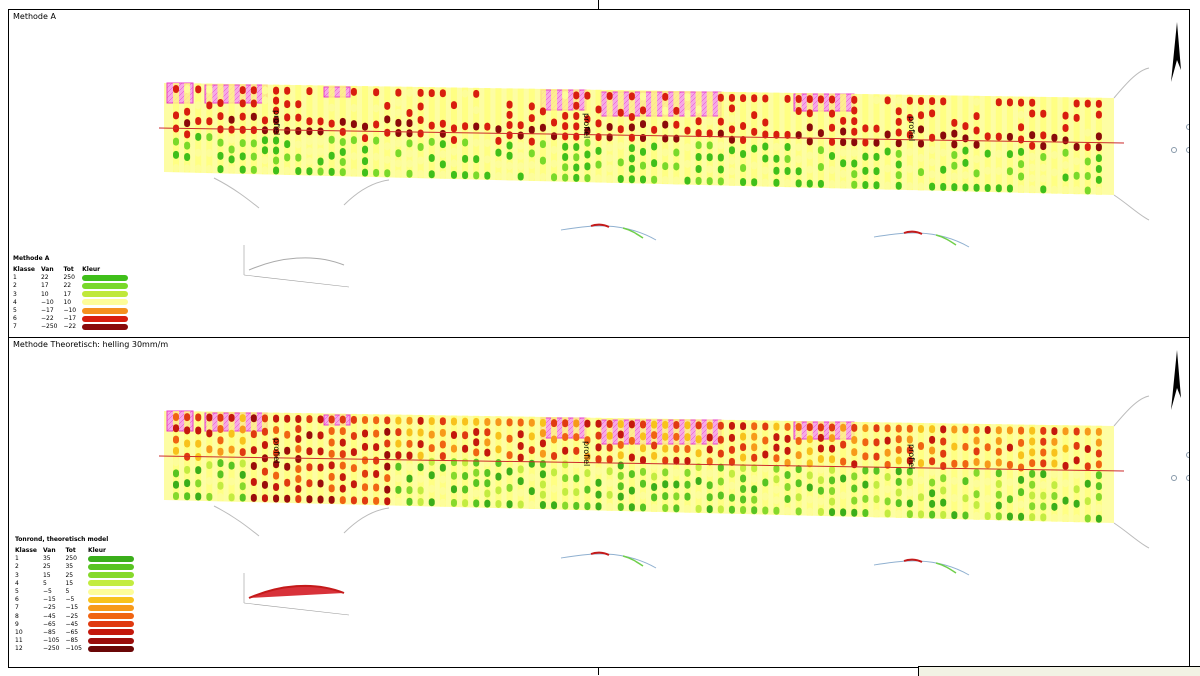  What do you see at coordinates (77, 559) in the screenshot?
I see `legend-row: 1 35 250` at bounding box center [77, 559].